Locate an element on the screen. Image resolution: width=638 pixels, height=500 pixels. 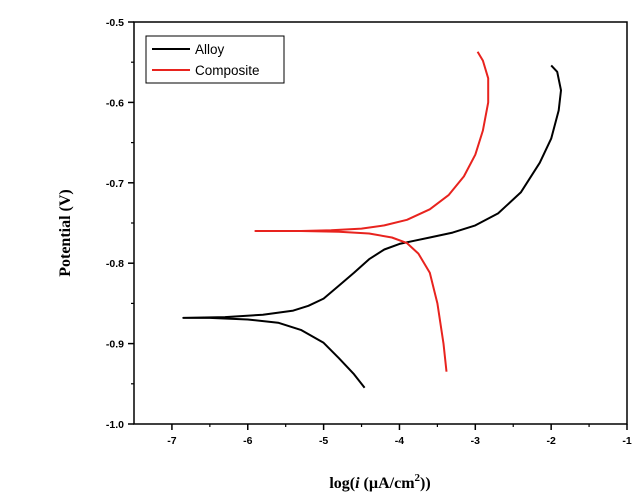
y-tick-label: -0.6 is located at coordinates (115, 103).